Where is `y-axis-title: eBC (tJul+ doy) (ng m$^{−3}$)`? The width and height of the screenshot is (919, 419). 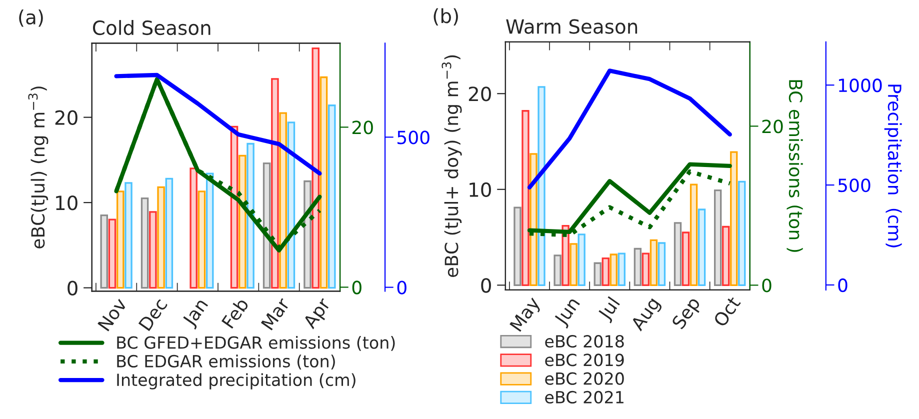
y-axis-title: eBC (tJul+ doy) (ng m$^{−3}$) is located at coordinates (452, 166).